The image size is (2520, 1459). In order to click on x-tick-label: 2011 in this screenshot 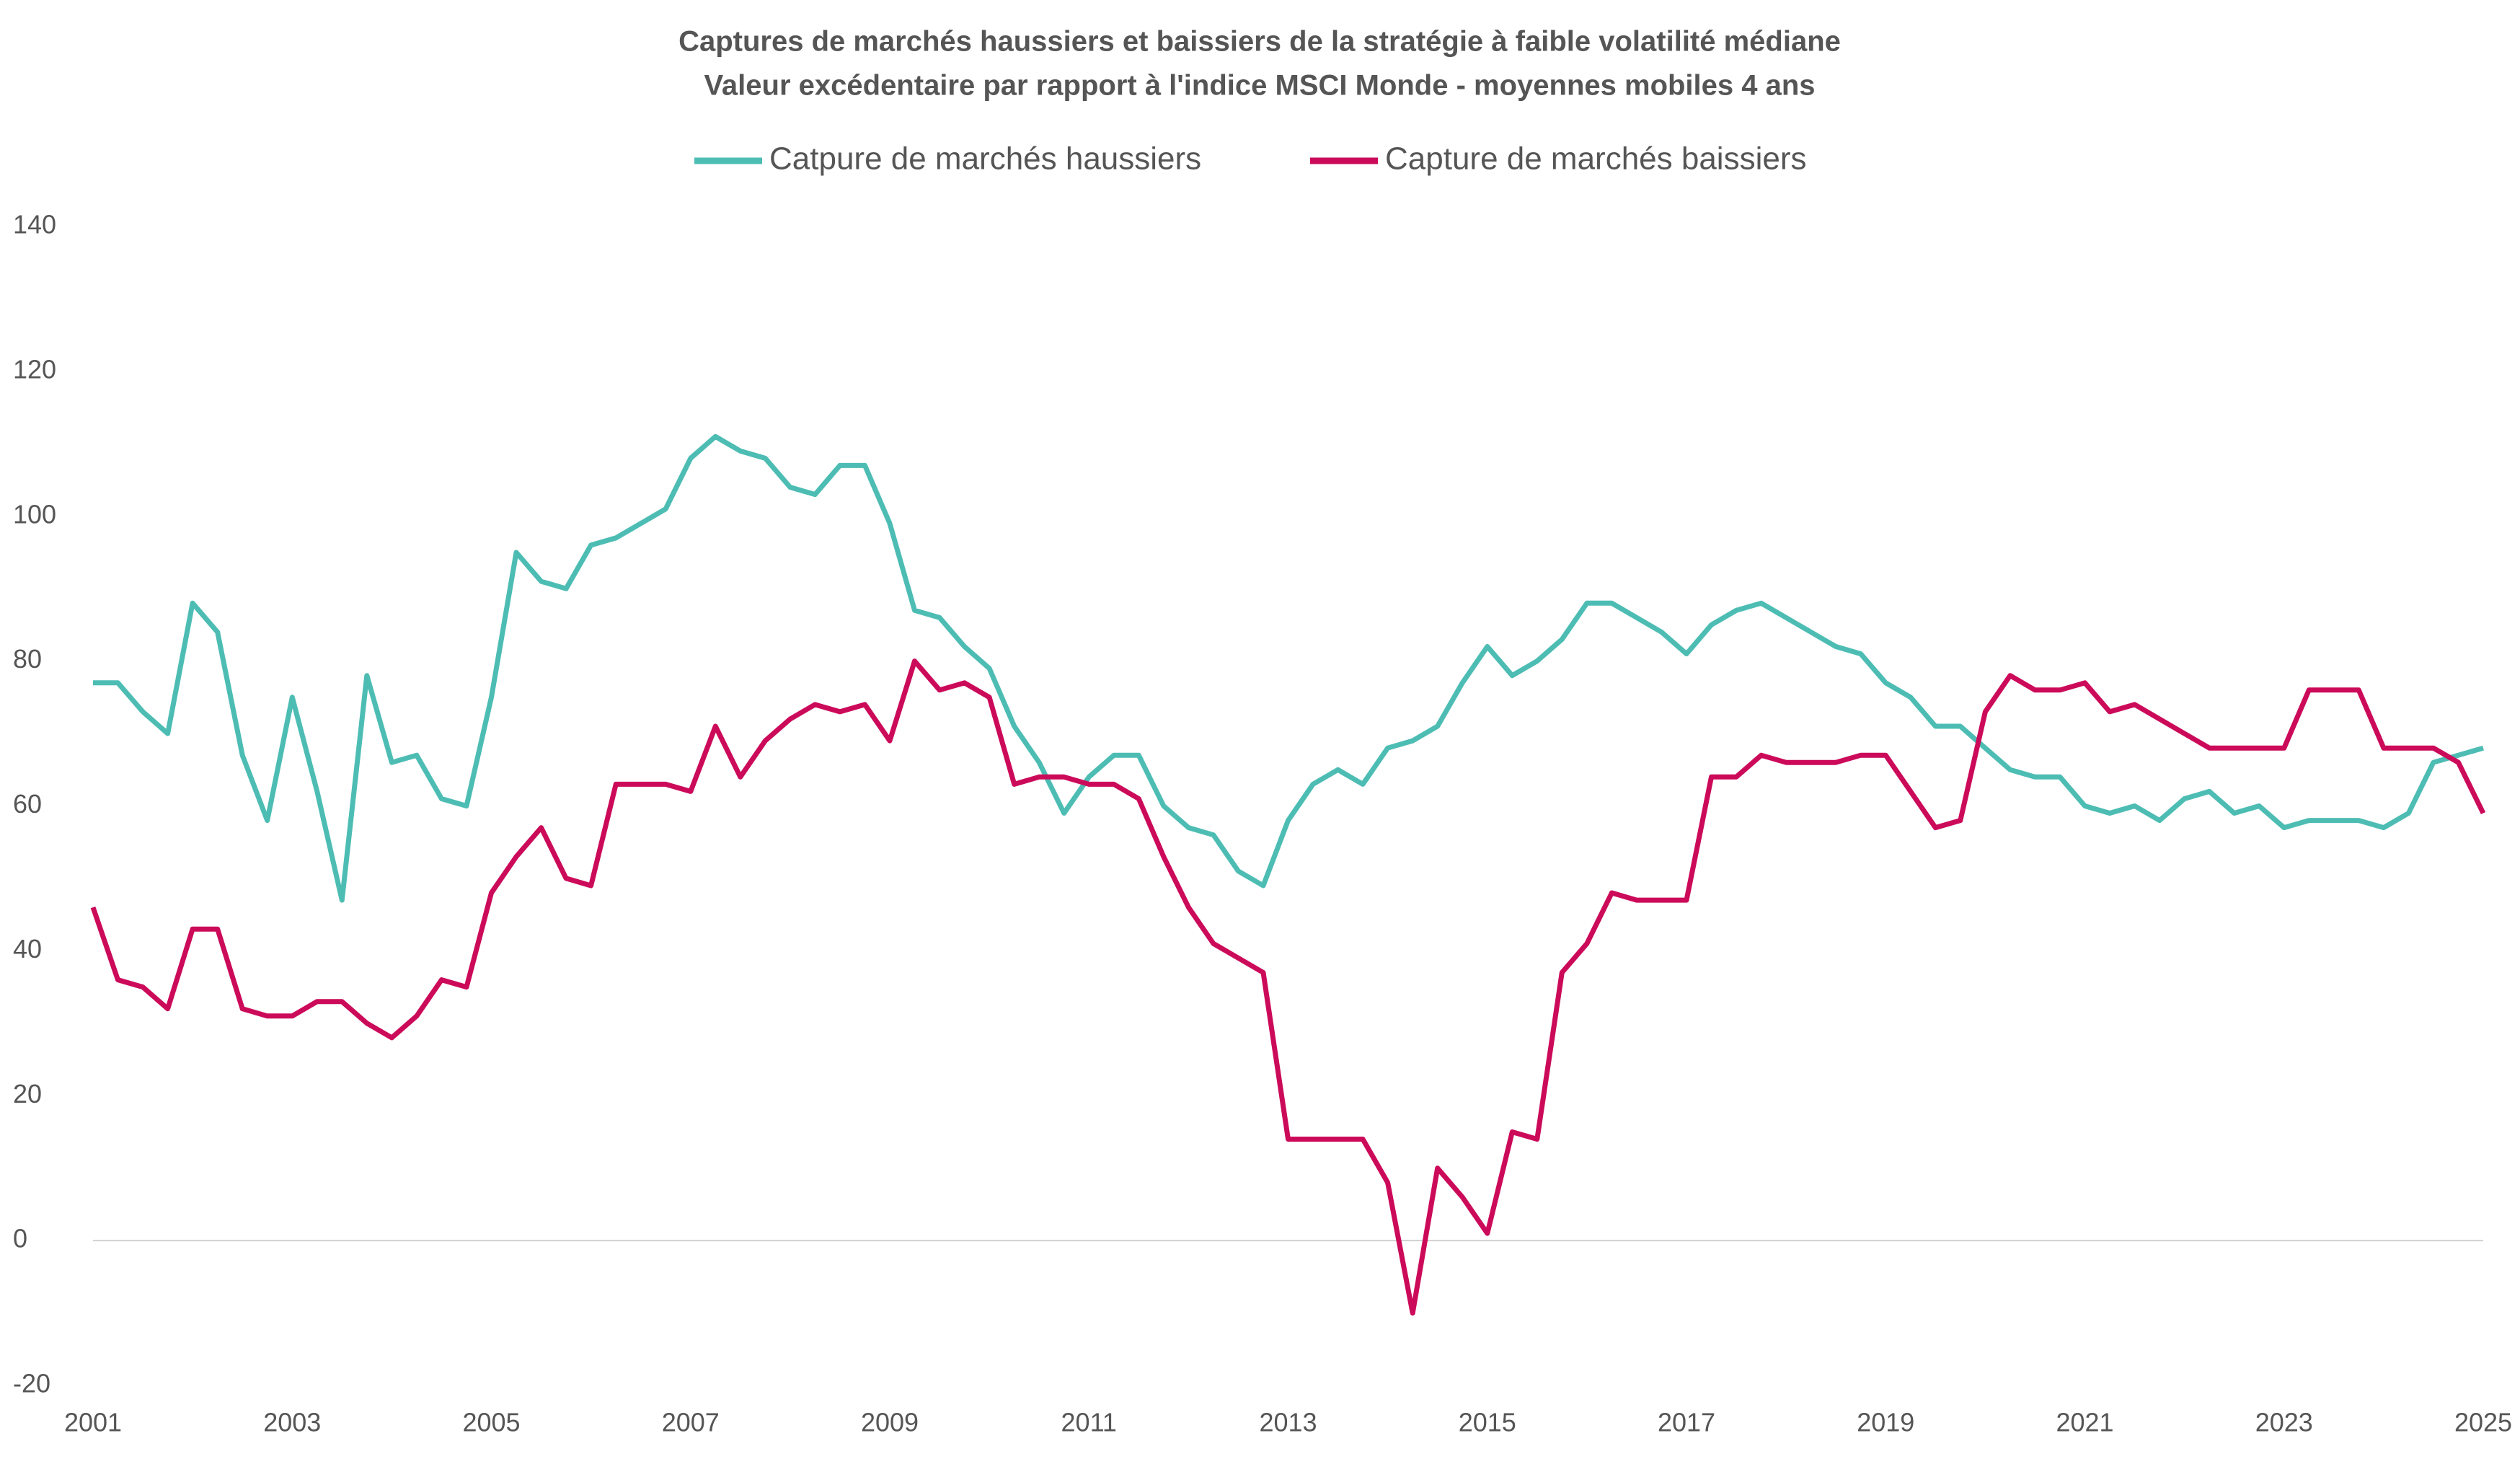, I will do `click(1089, 1422)`.